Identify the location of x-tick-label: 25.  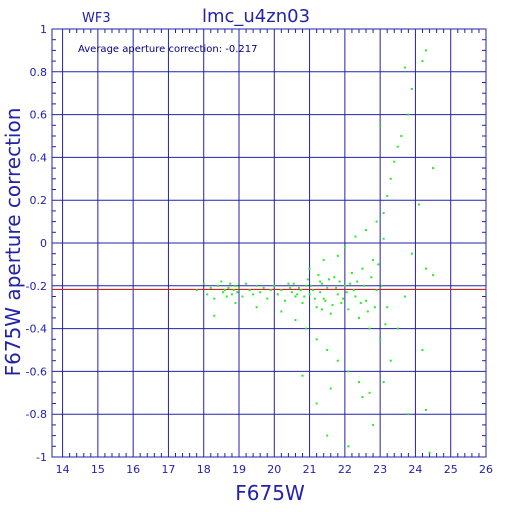
(451, 469).